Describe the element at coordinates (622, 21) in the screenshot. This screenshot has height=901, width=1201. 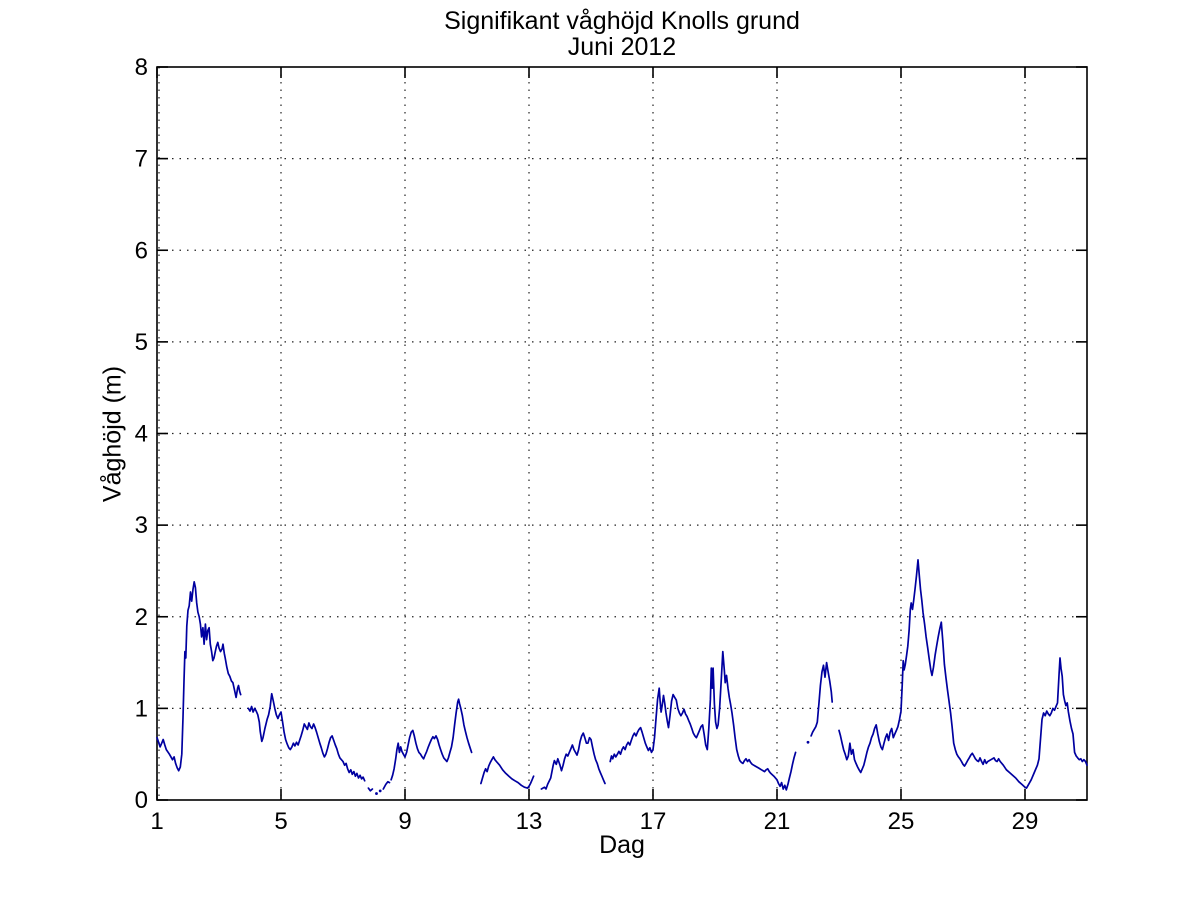
I see `chart-title: Signifikant våghöjd Knolls grund` at that location.